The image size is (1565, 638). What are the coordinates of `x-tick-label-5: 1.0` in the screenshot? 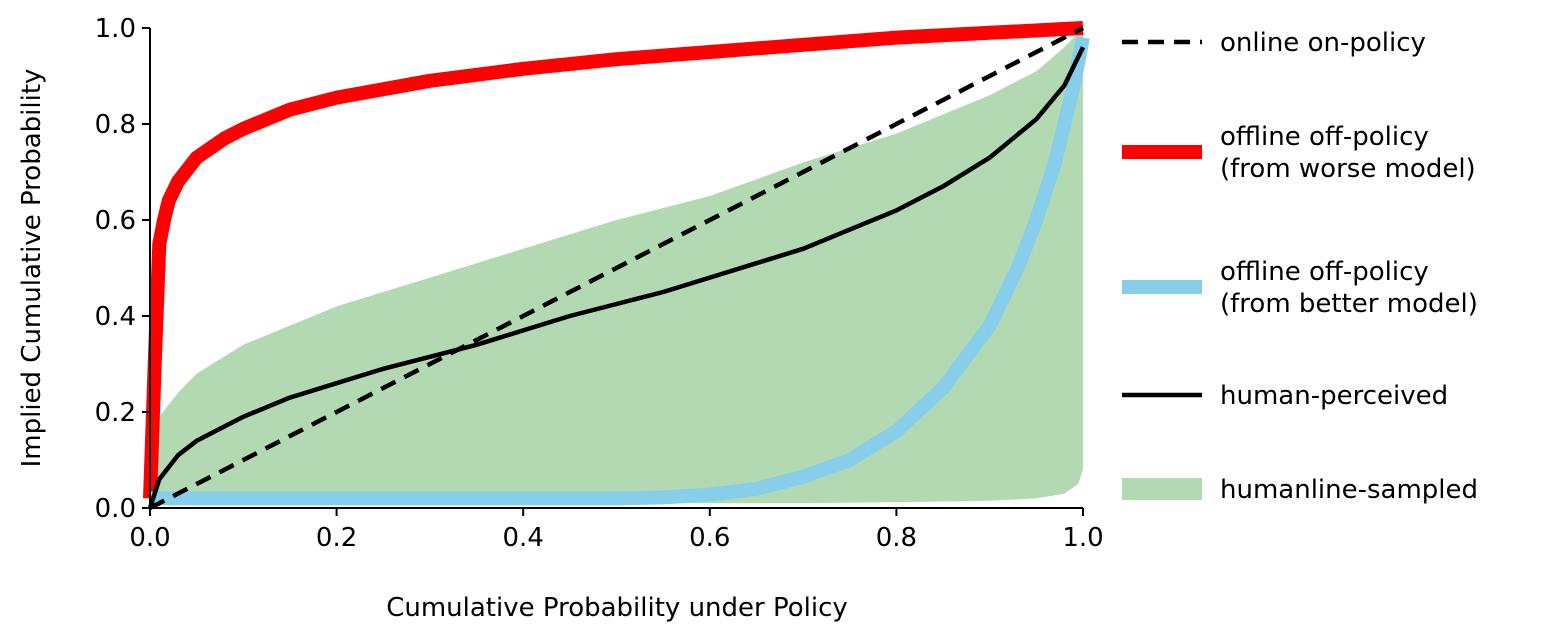 It's located at (1082, 538).